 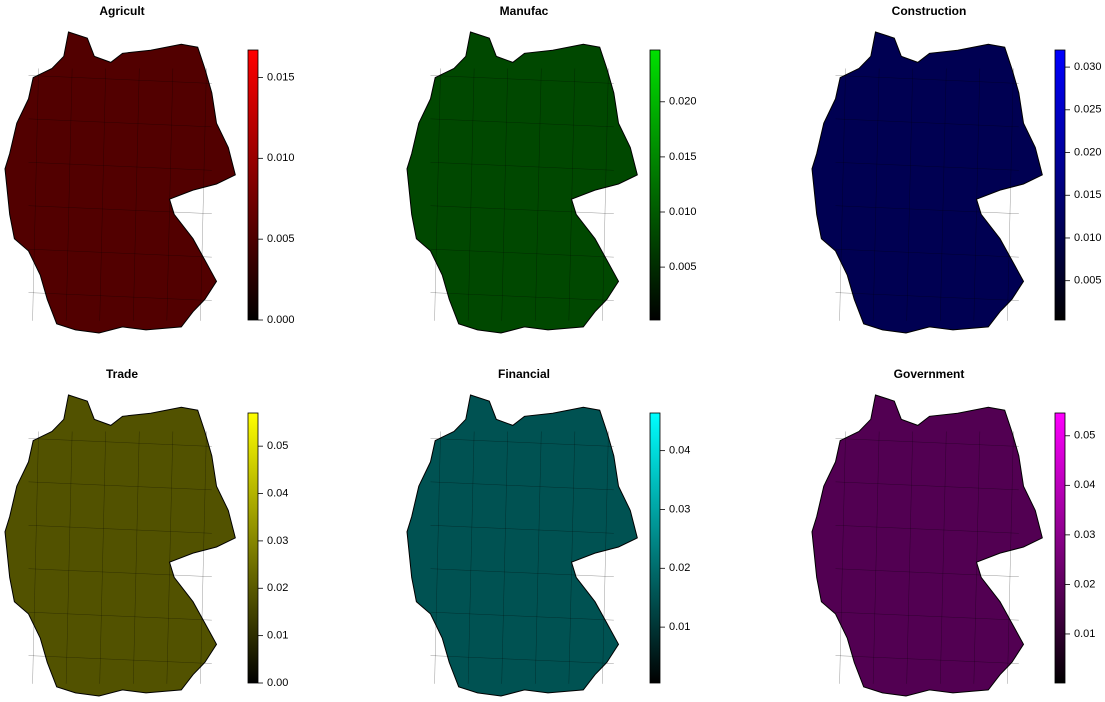 What do you see at coordinates (929, 374) in the screenshot?
I see `map-title: Government` at bounding box center [929, 374].